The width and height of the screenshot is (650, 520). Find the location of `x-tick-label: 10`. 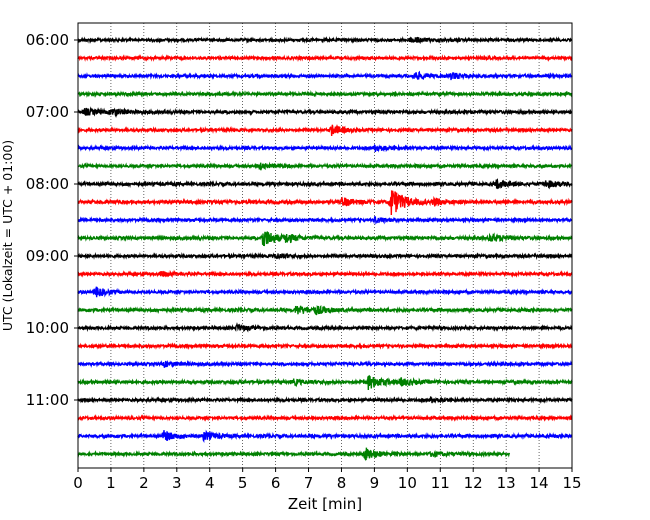

x-tick-label: 10 is located at coordinates (407, 483).